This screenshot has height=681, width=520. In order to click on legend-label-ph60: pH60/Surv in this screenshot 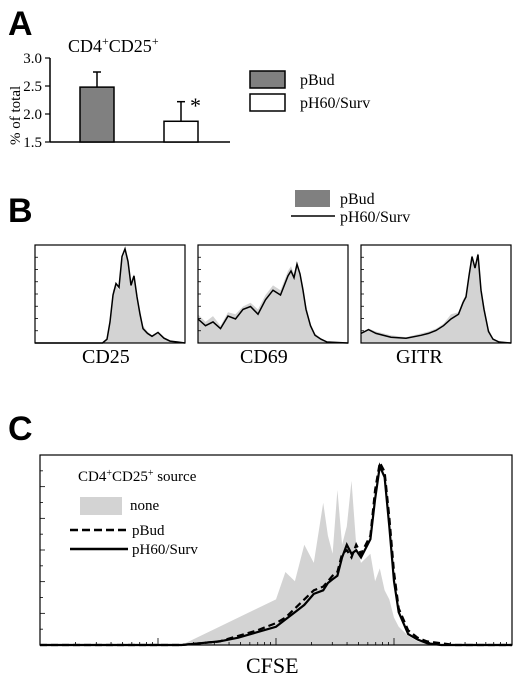, I will do `click(335, 103)`.